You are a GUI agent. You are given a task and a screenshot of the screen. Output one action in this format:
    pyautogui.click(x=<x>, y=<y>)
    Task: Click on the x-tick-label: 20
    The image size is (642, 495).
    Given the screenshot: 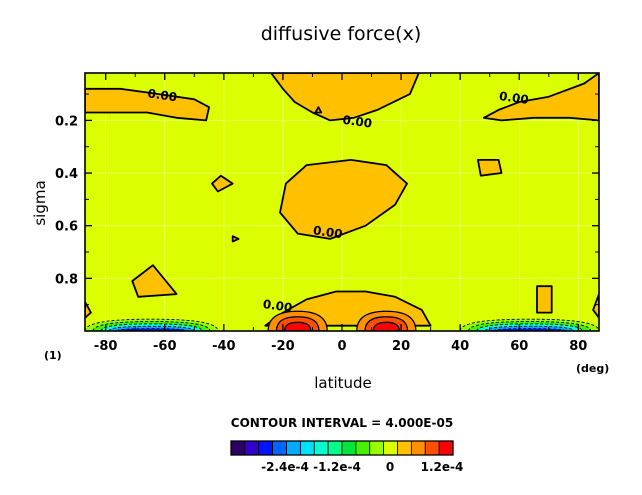 What is the action you would take?
    pyautogui.click(x=401, y=346)
    